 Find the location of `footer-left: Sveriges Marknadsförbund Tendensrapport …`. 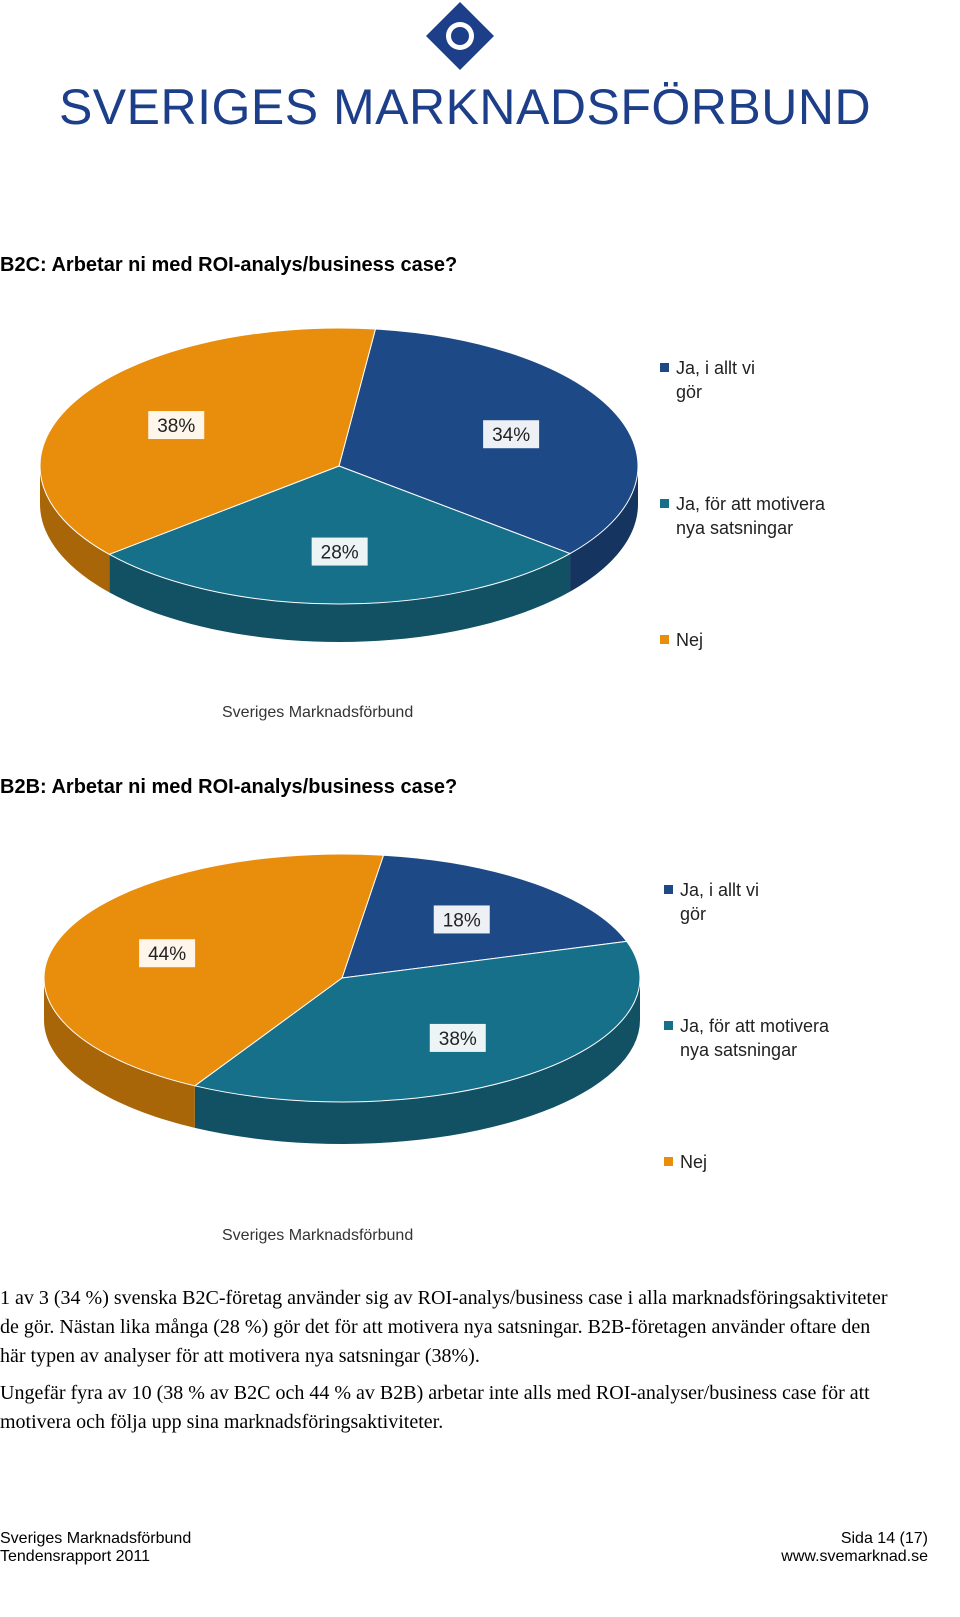

footer-left: Sveriges Marknadsförbund Tendensrapport … is located at coordinates (95, 1548).